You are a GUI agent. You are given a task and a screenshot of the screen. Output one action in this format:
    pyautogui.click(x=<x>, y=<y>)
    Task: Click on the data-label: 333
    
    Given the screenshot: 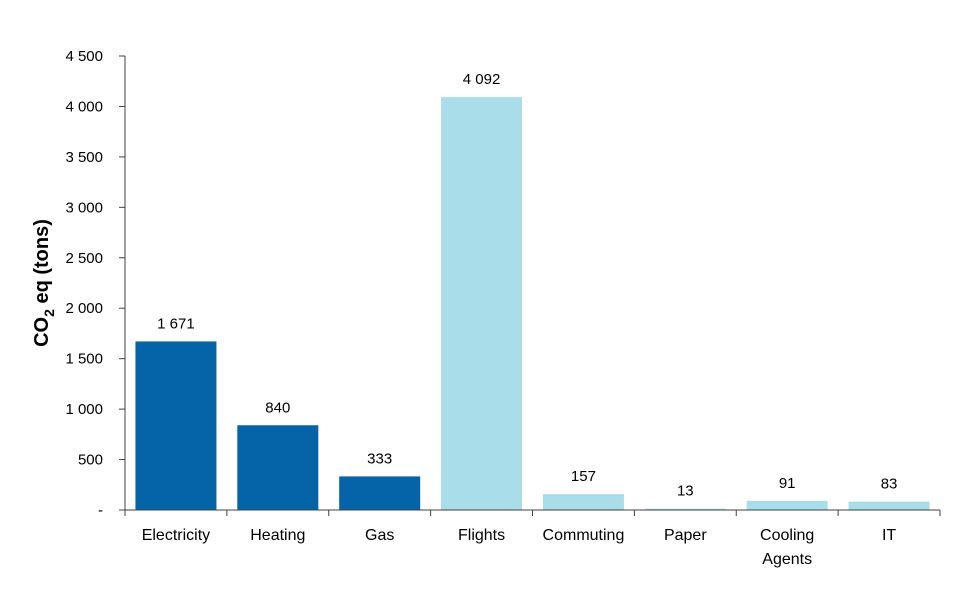 What is the action you would take?
    pyautogui.click(x=379, y=458)
    